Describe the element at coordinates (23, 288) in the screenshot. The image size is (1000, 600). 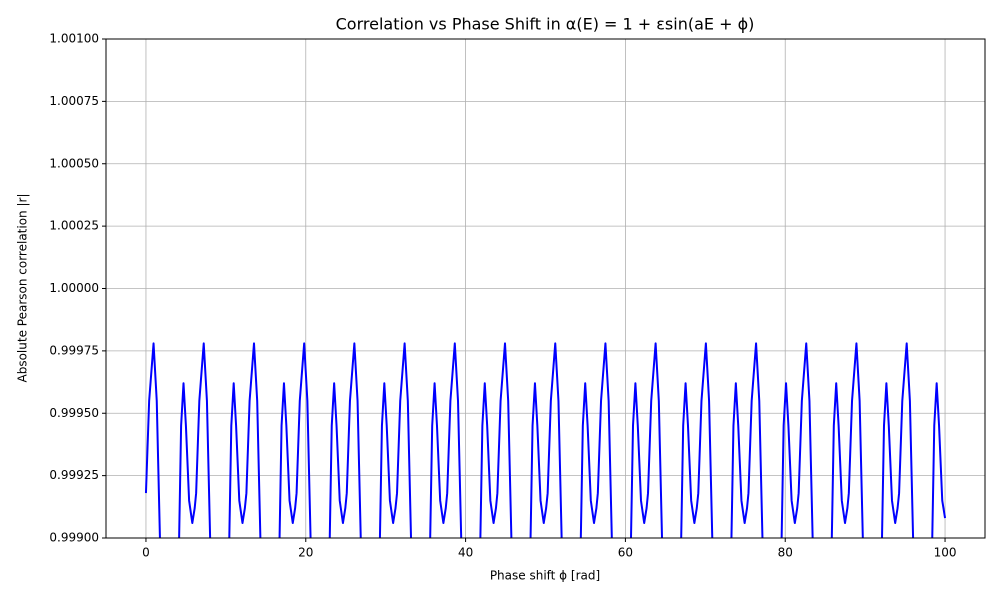
I see `y-axis-label: Absolute Pearson correlation |r|` at that location.